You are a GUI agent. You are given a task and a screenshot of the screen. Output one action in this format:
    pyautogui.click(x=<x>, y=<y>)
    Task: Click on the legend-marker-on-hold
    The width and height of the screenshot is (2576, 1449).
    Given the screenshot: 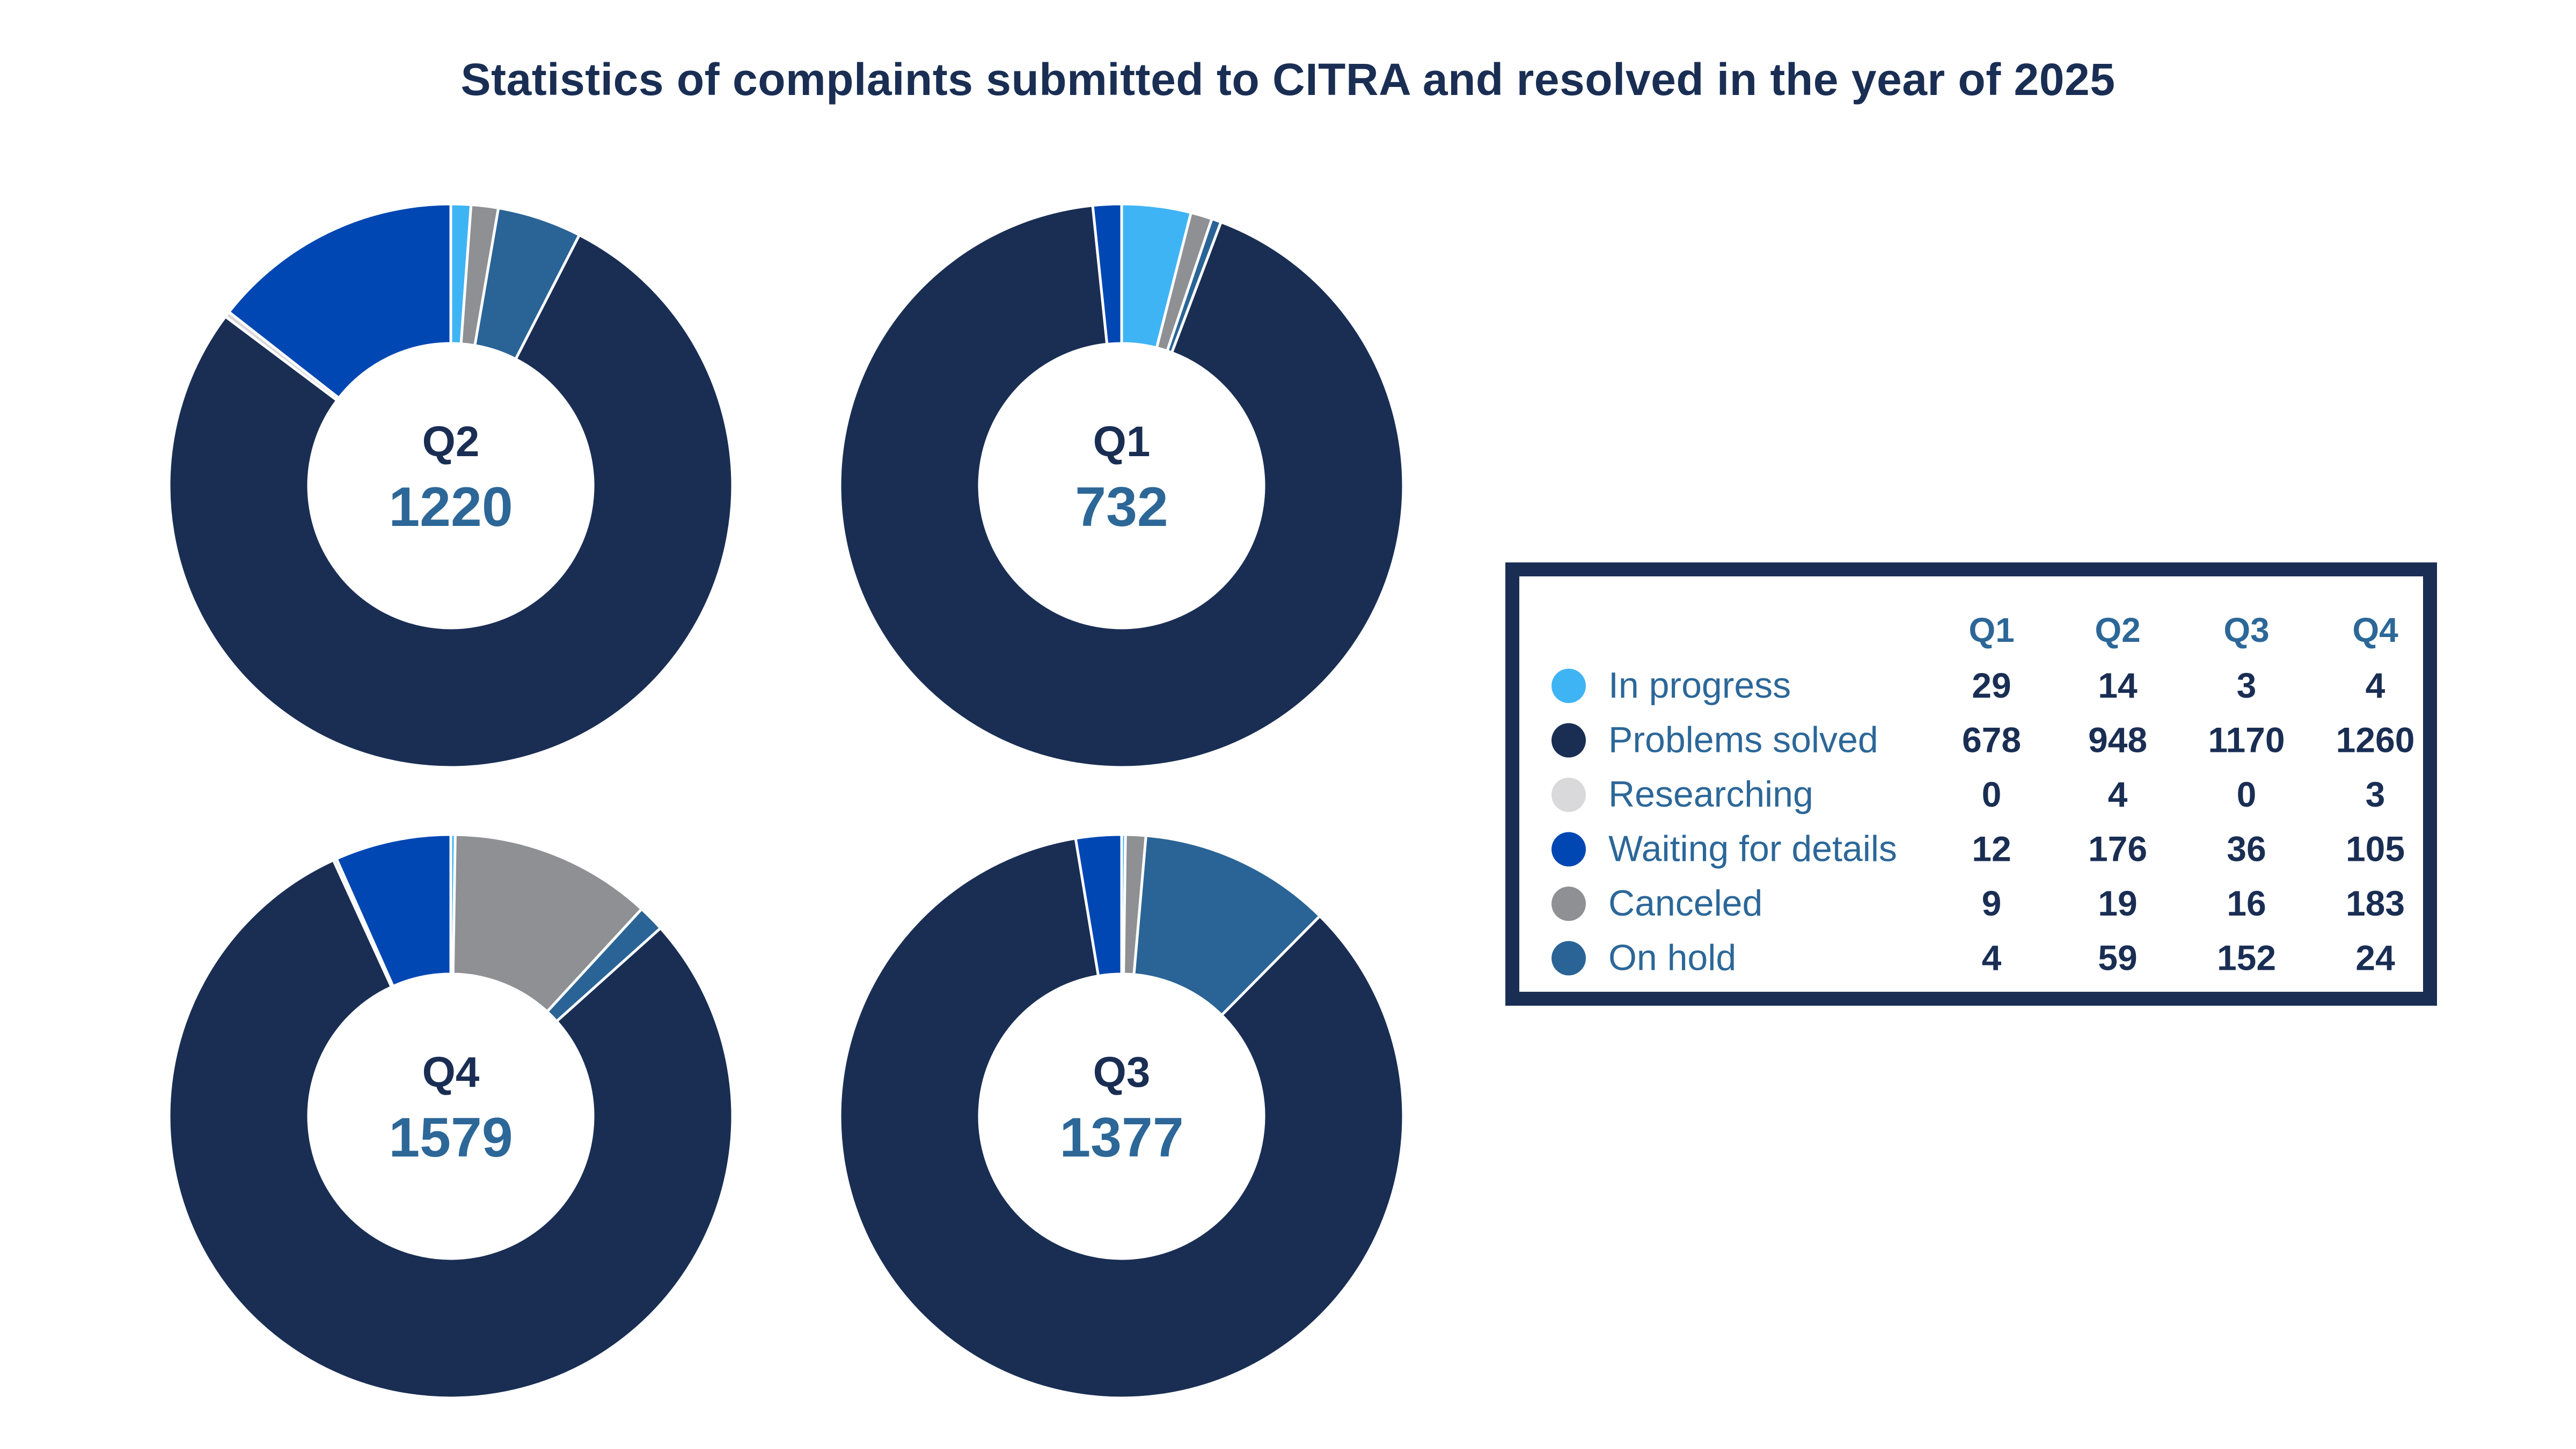 What is the action you would take?
    pyautogui.click(x=1569, y=958)
    